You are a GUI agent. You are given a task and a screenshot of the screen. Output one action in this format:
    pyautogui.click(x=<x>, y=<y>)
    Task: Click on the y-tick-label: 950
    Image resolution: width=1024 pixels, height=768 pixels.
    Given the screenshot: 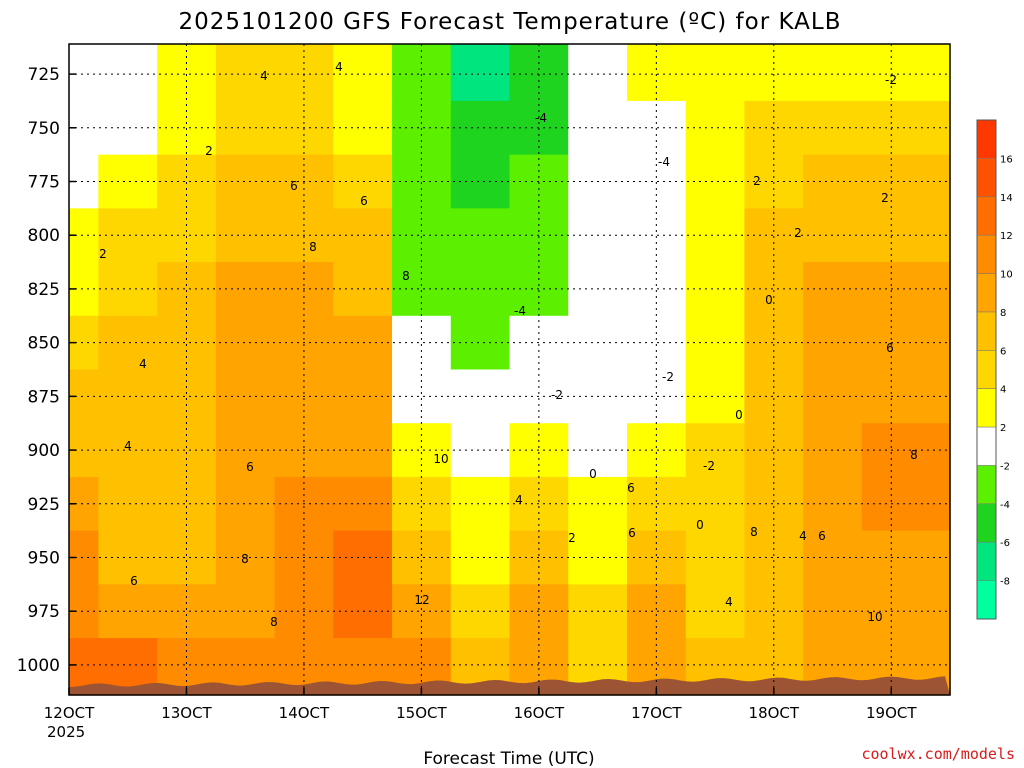 What is the action you would take?
    pyautogui.click(x=44, y=558)
    